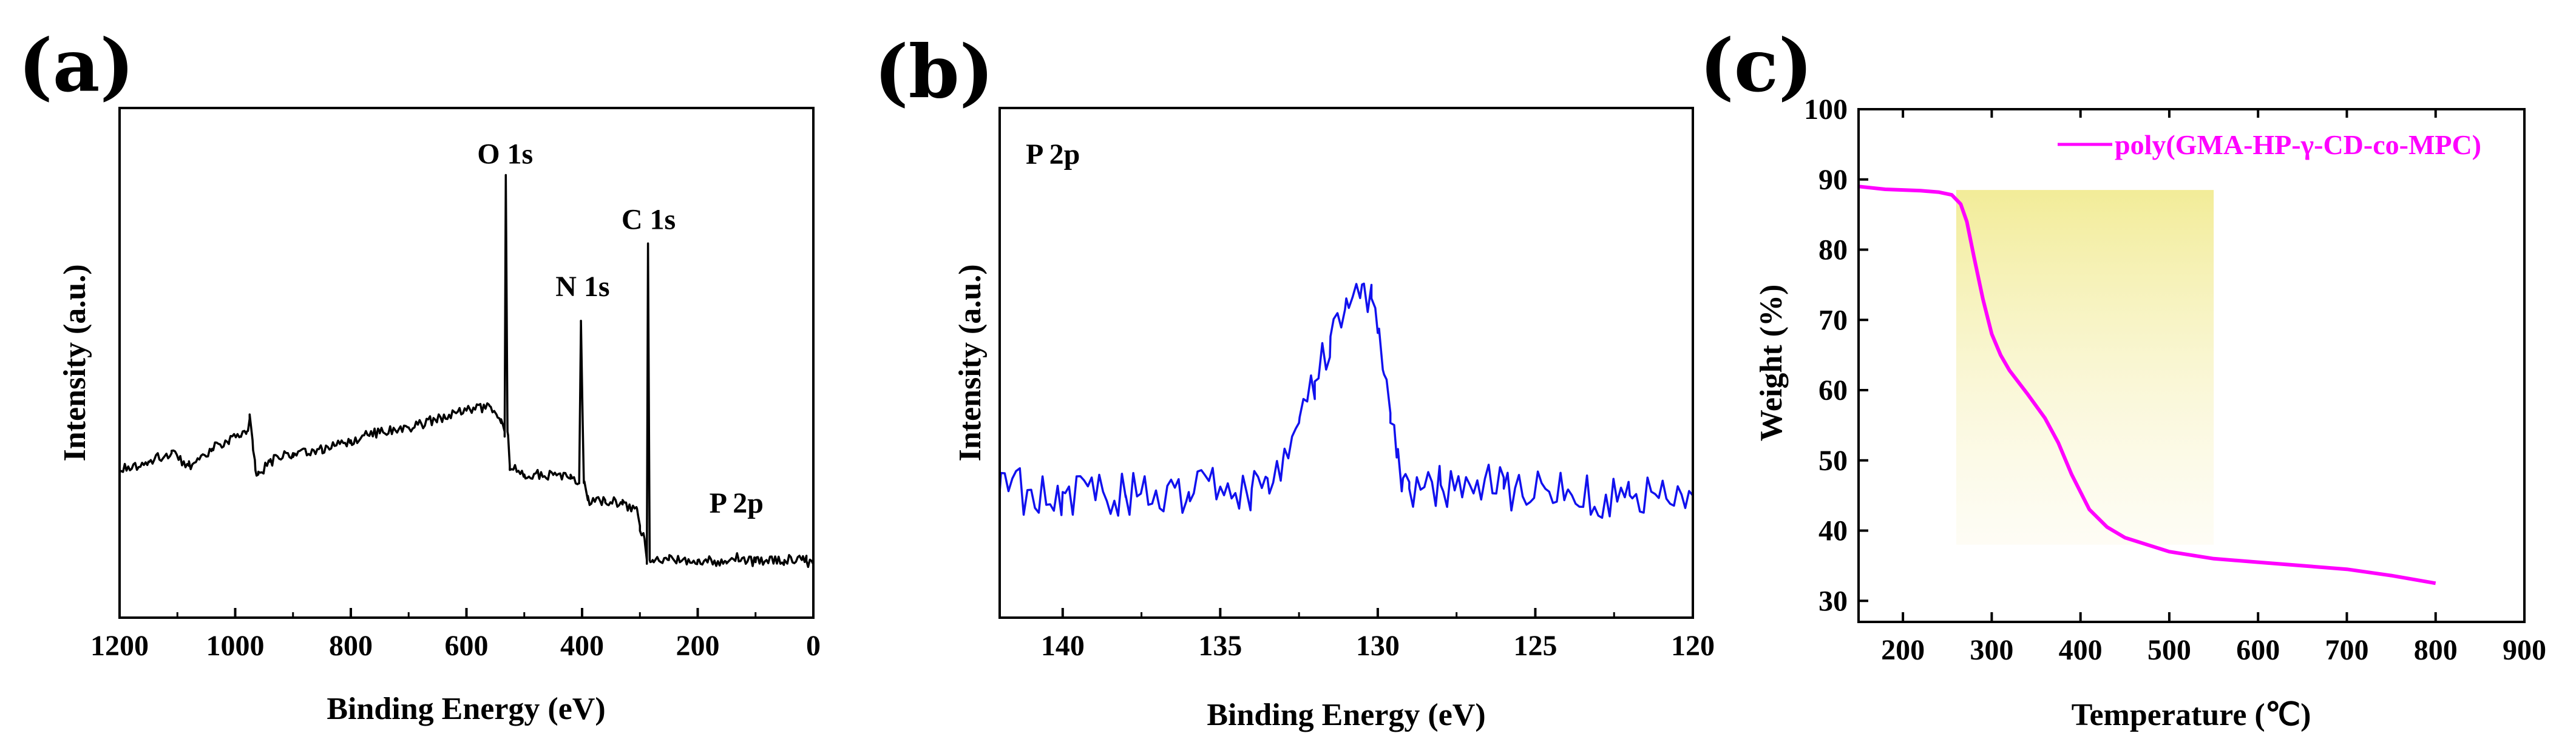 The width and height of the screenshot is (2576, 756). Describe the element at coordinates (1833, 601) in the screenshot. I see `y-tick-label: 30` at that location.